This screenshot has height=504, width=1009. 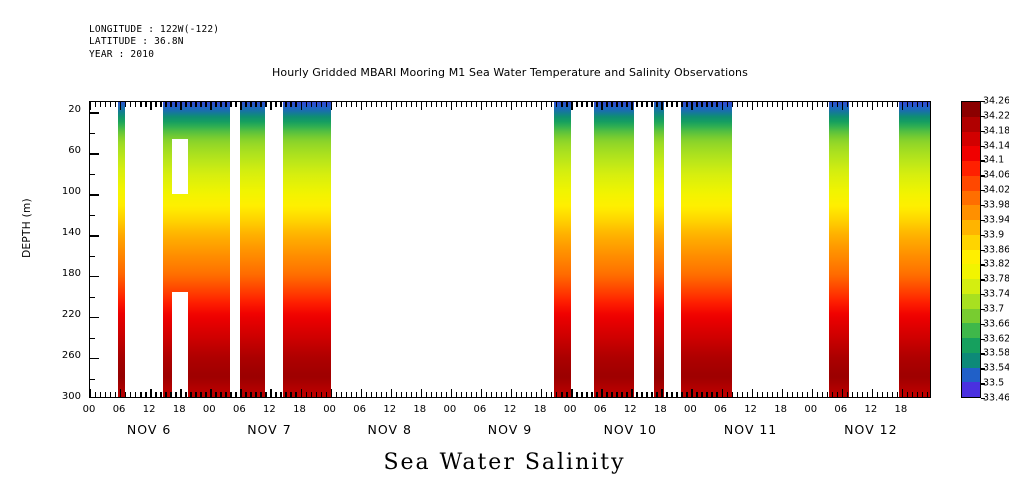 I want to click on y-axis-tick-label: 220, so click(x=71, y=315).